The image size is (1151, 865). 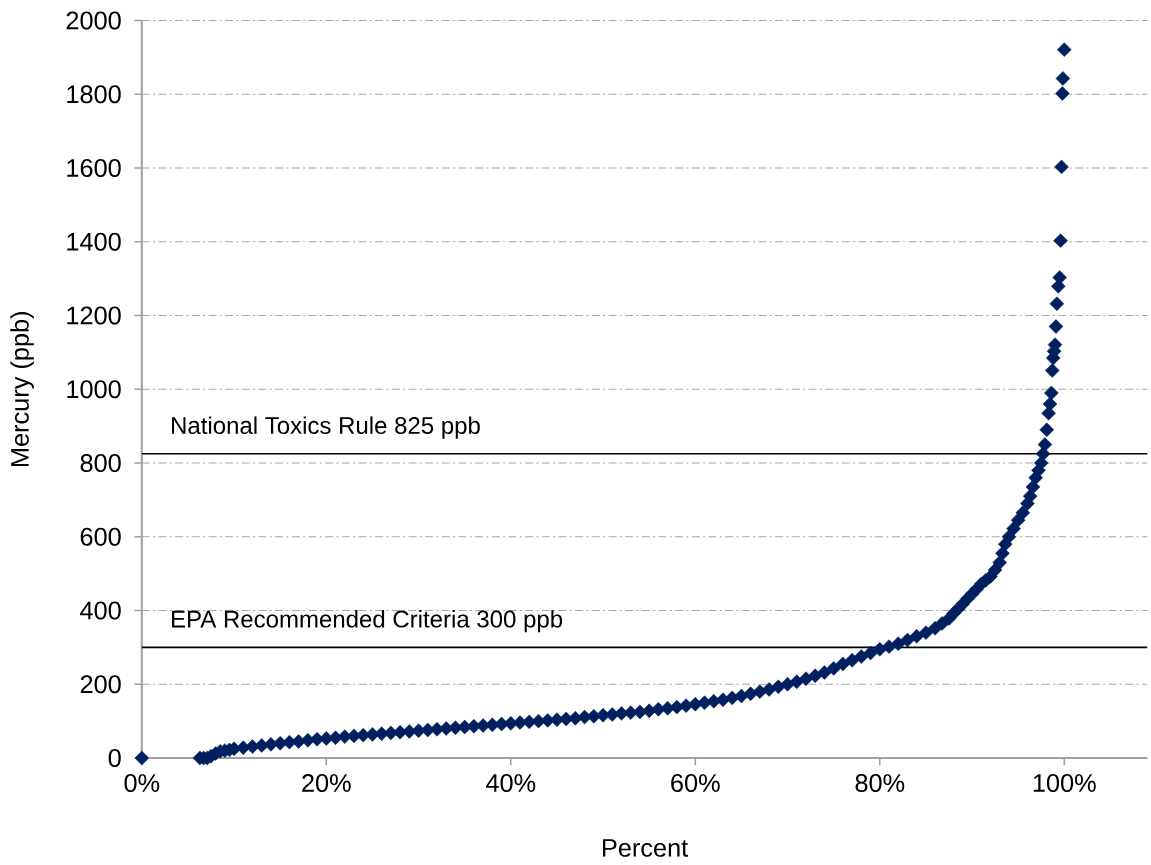 What do you see at coordinates (94, 168) in the screenshot?
I see `y-tick-label: 1600` at bounding box center [94, 168].